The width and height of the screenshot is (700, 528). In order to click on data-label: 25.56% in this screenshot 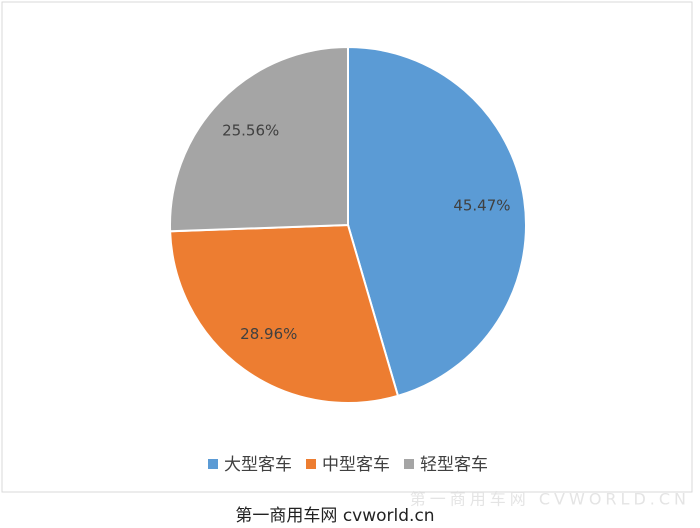, I will do `click(250, 131)`.